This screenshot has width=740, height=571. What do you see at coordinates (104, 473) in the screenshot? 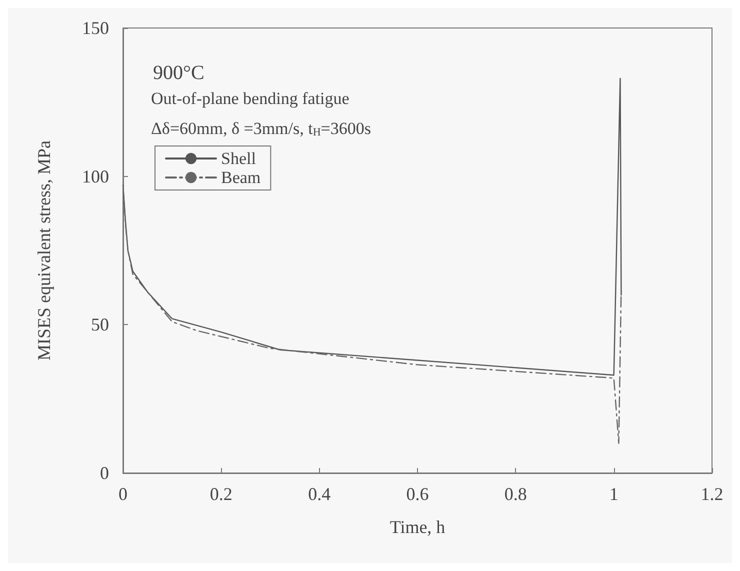
I see `y-tick-label: 0` at bounding box center [104, 473].